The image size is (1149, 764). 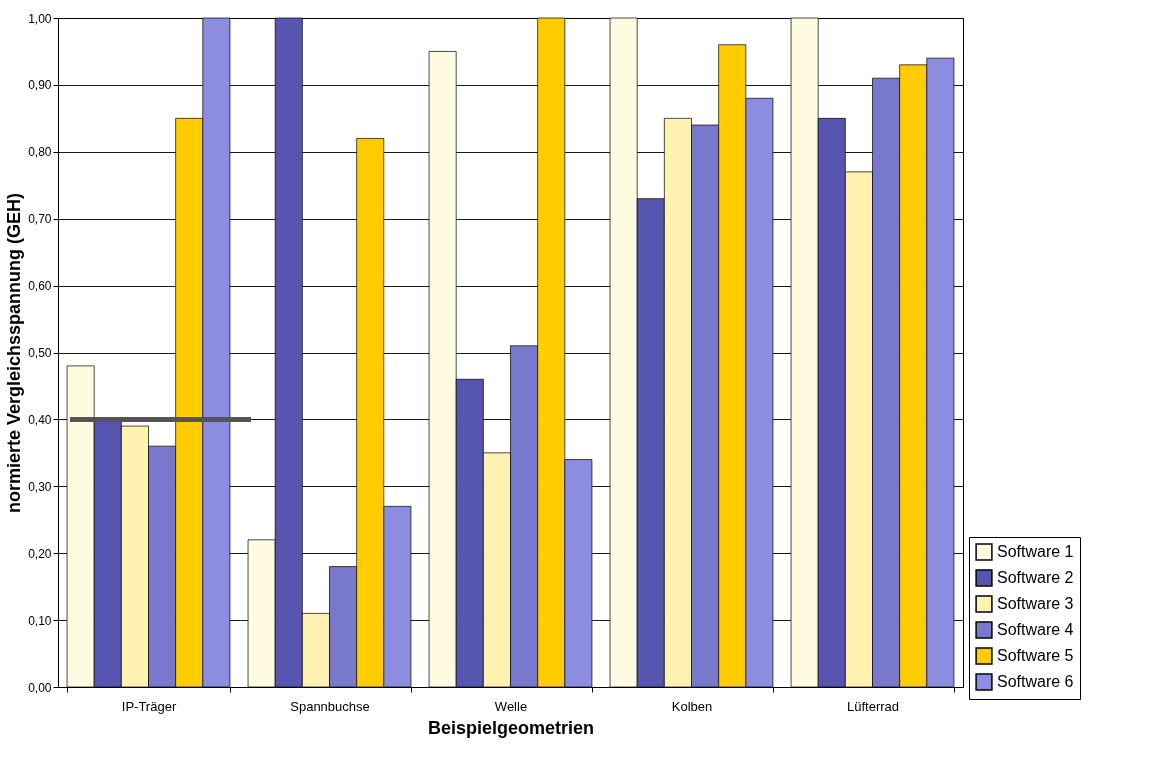 What do you see at coordinates (40, 687) in the screenshot?
I see `y-tick-label: 0,00` at bounding box center [40, 687].